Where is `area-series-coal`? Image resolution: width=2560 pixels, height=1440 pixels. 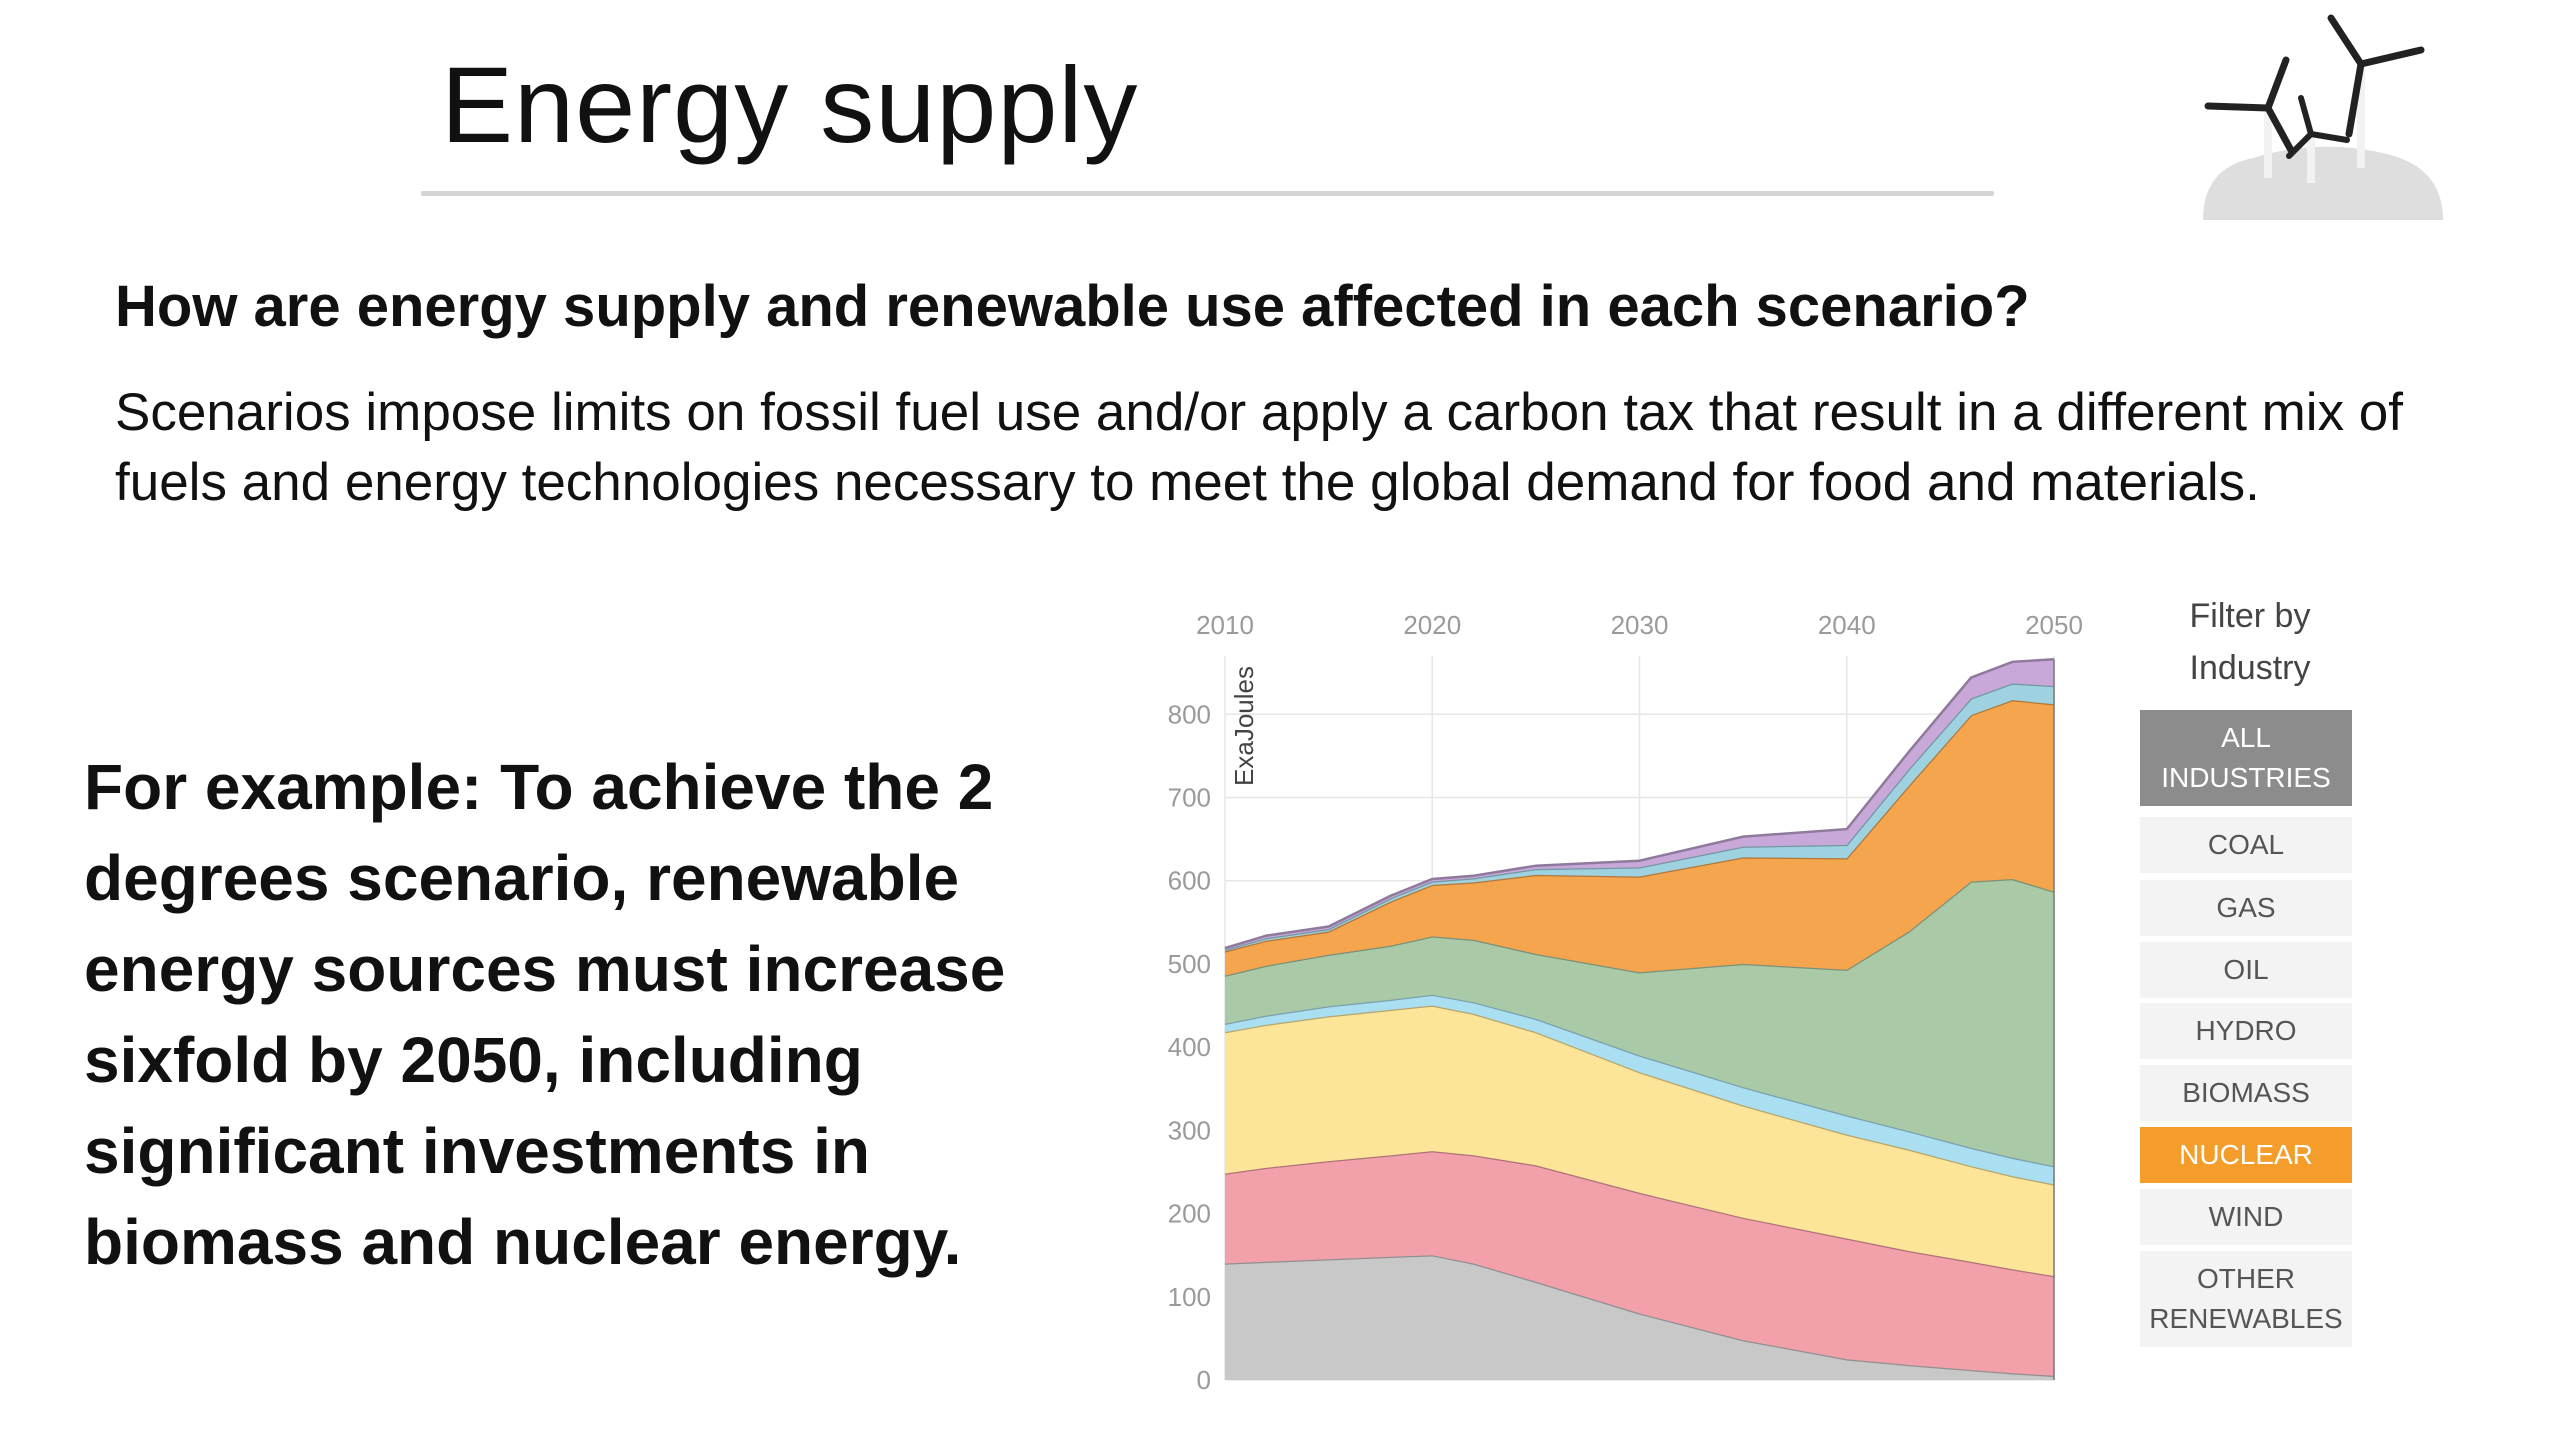 area-series-coal is located at coordinates (1639, 1317).